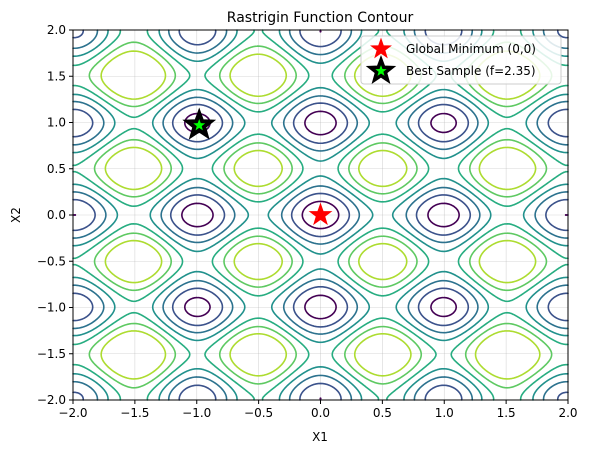 The width and height of the screenshot is (590, 453). What do you see at coordinates (51, 400) in the screenshot?
I see `y-tick-label: −2.0` at bounding box center [51, 400].